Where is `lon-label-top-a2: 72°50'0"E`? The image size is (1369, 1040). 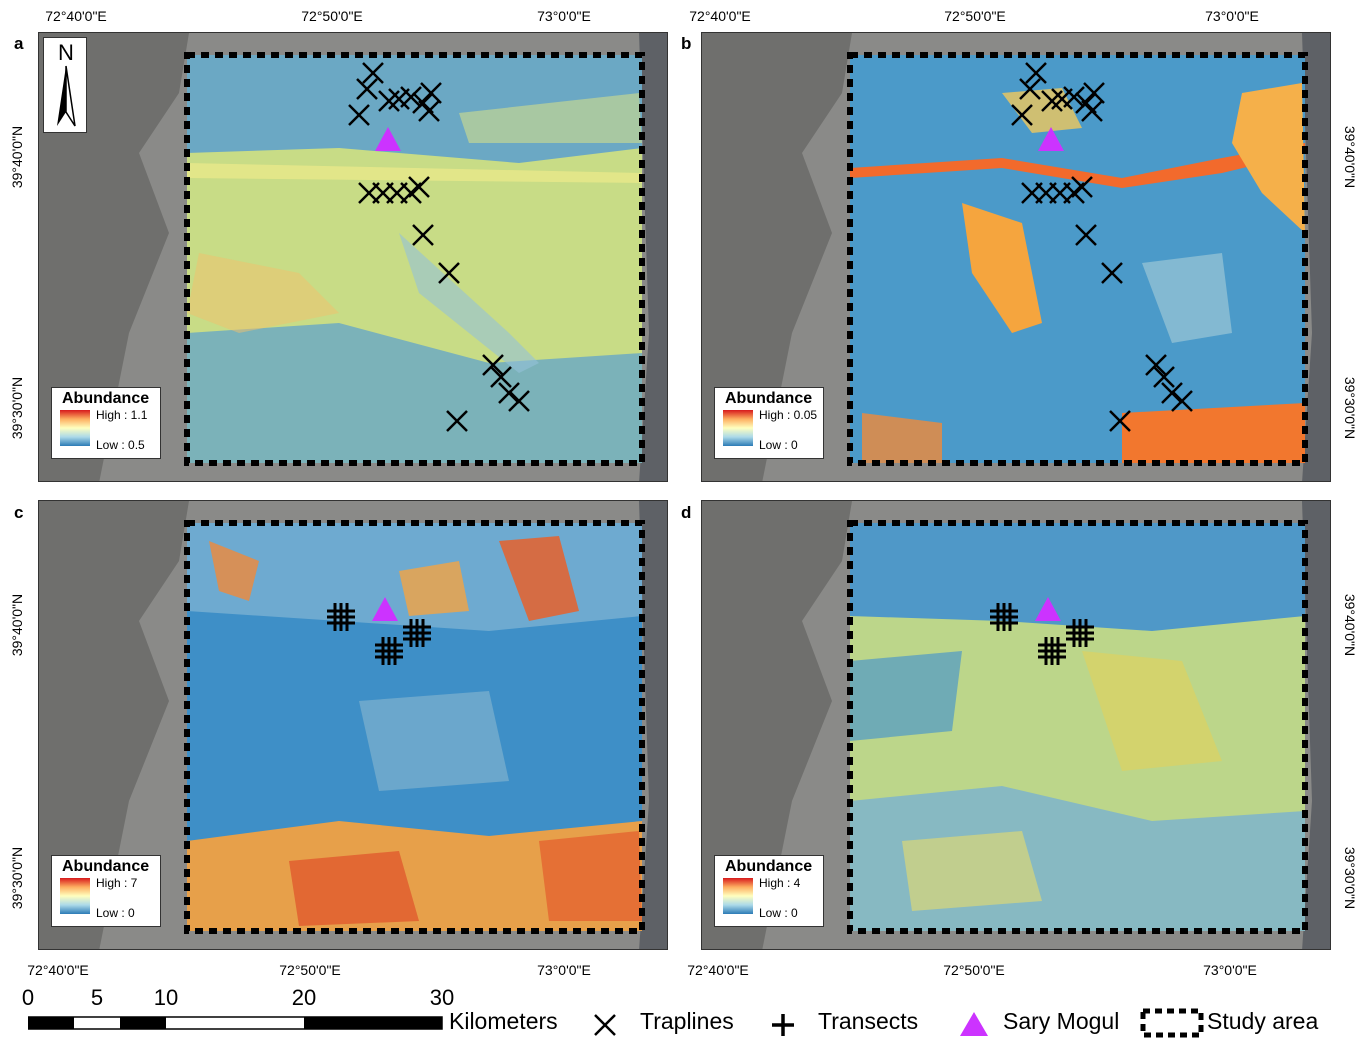
lon-label-top-a2: 72°50'0"E is located at coordinates (332, 16).